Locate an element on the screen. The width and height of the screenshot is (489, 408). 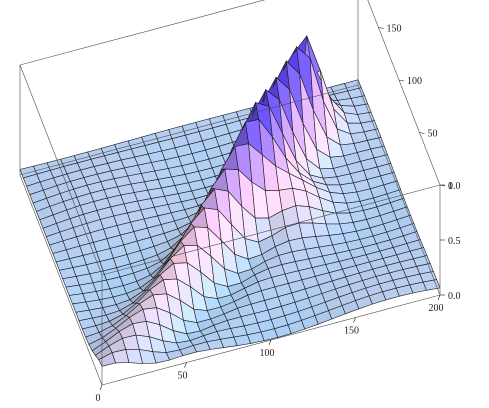
tick-label: 0.0 is located at coordinates (454, 296).